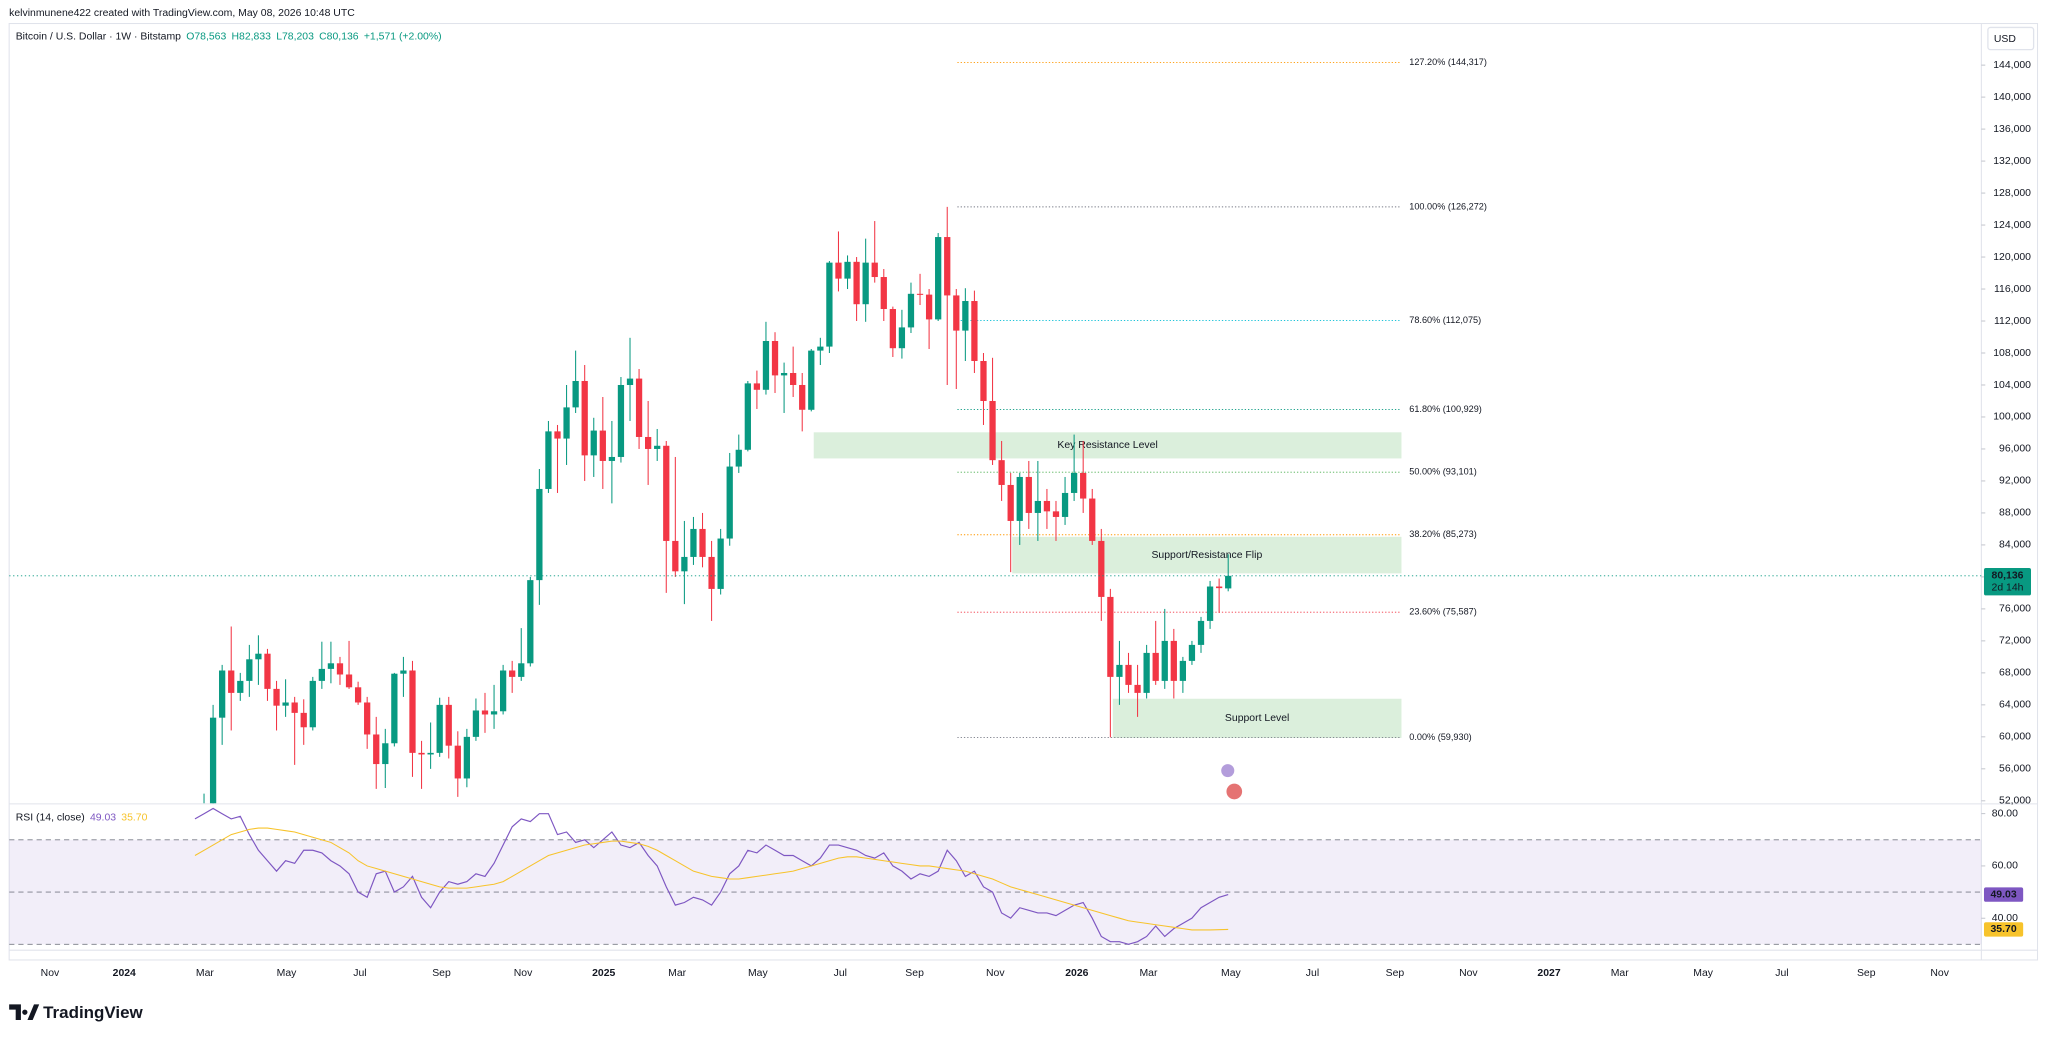  I want to click on currency-box, so click(2011, 38).